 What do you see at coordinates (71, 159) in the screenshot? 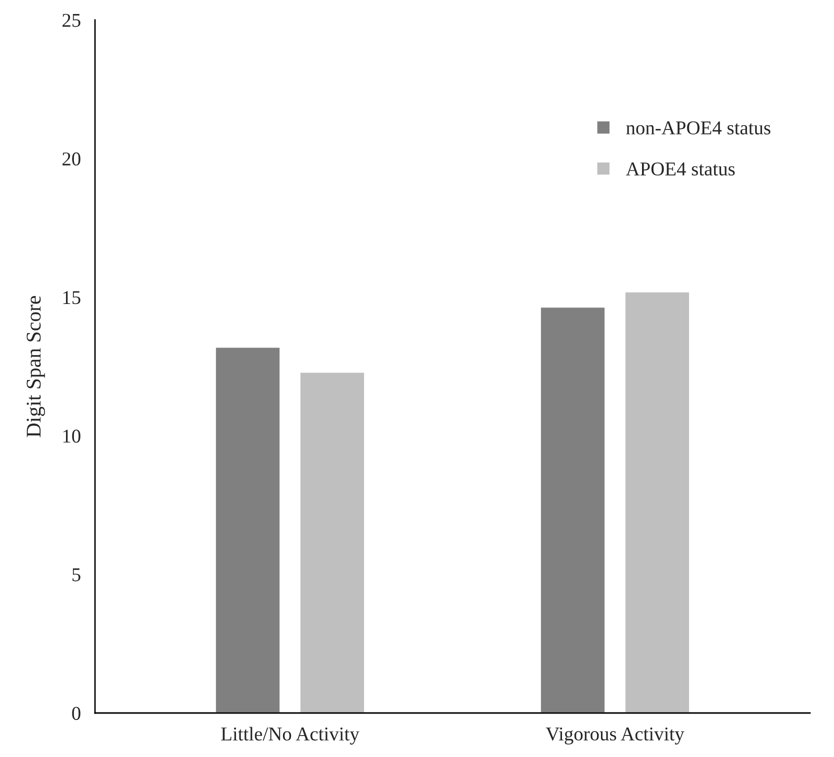
I see `y-tick-label: 20` at bounding box center [71, 159].